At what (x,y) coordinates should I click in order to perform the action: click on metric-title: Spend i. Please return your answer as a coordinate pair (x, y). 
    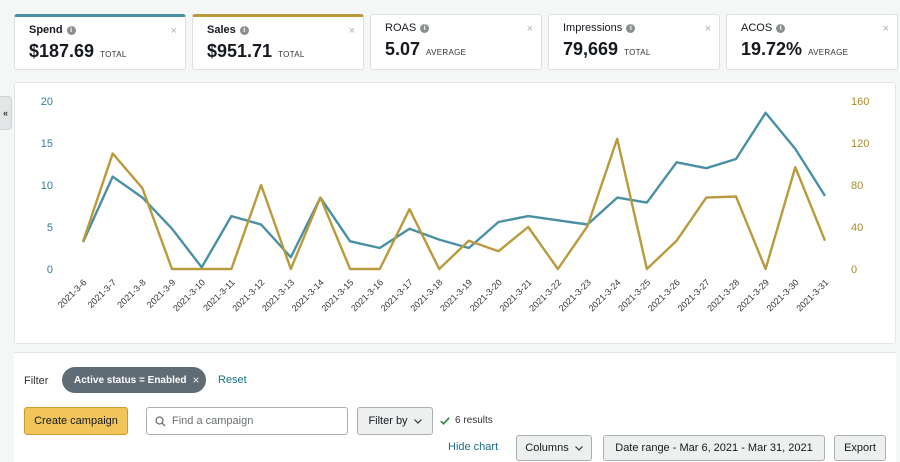
    Looking at the image, I should click on (102, 30).